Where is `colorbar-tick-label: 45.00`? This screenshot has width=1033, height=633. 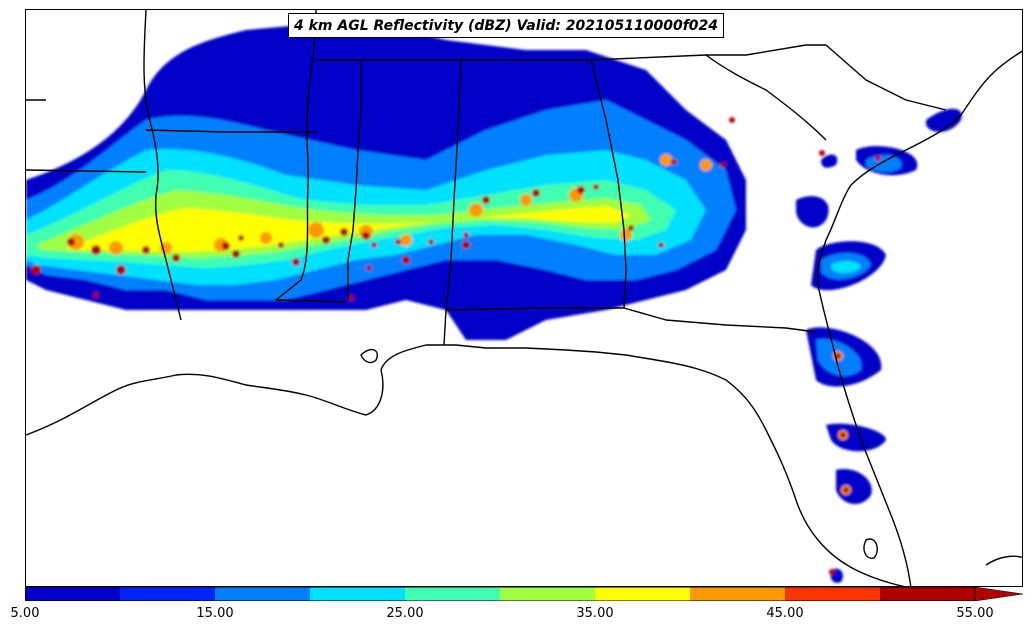 colorbar-tick-label: 45.00 is located at coordinates (785, 613).